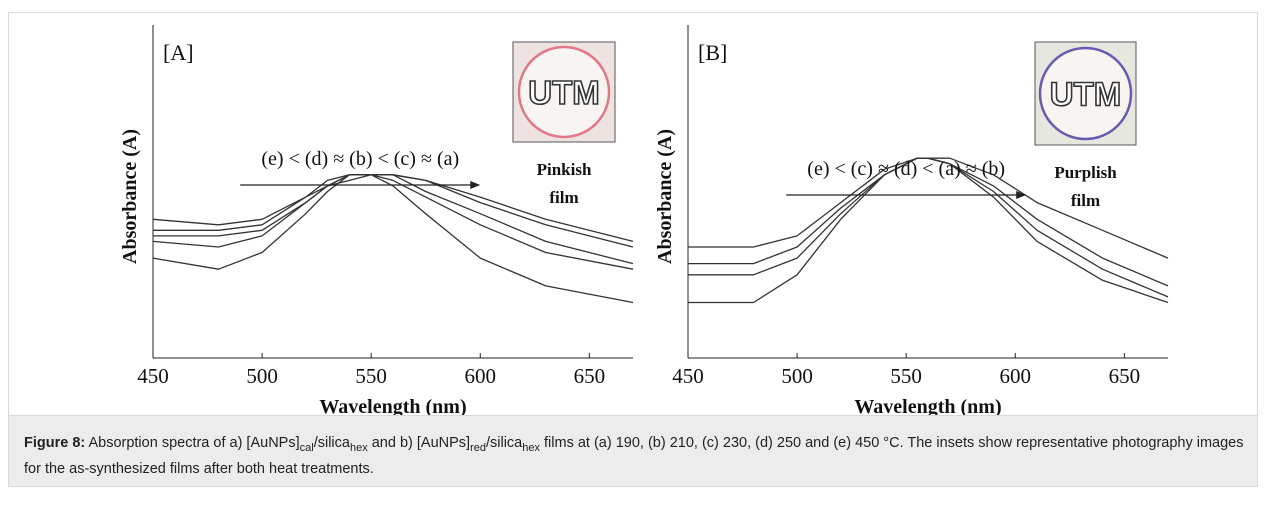  What do you see at coordinates (419, 443) in the screenshot?
I see `caption-text-run: and b) [AuNPs]` at bounding box center [419, 443].